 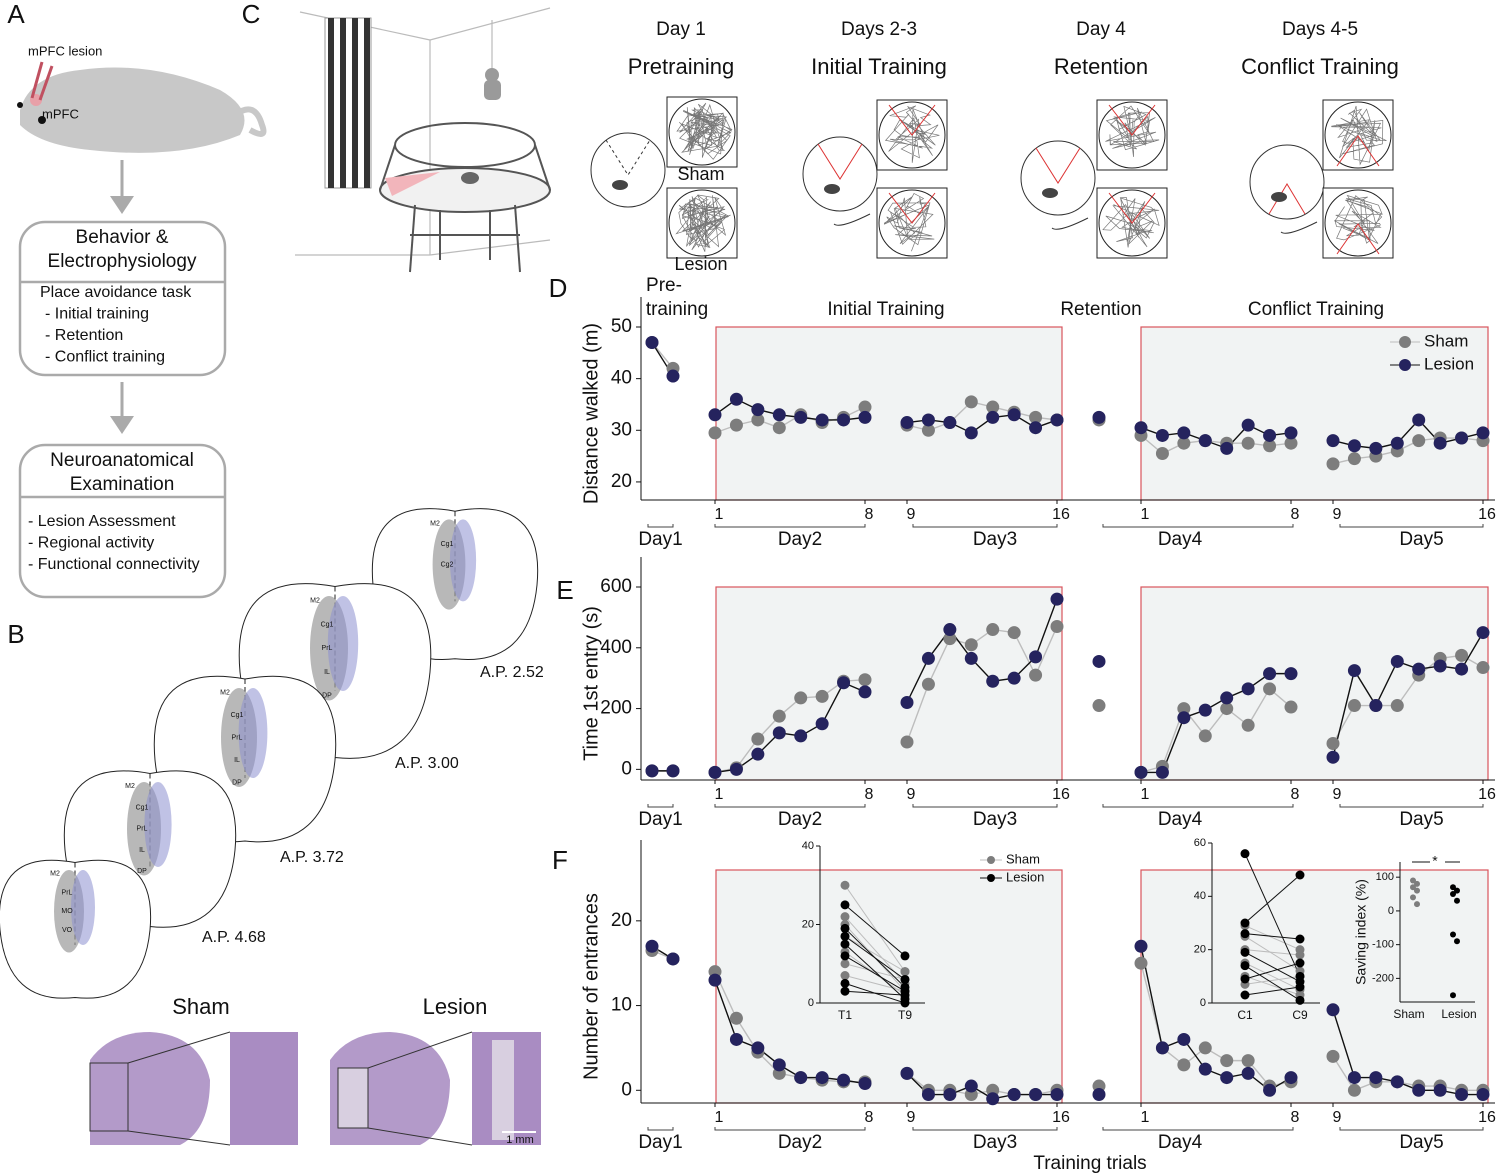 What do you see at coordinates (621, 1005) in the screenshot?
I see `y-tick-label: 10` at bounding box center [621, 1005].